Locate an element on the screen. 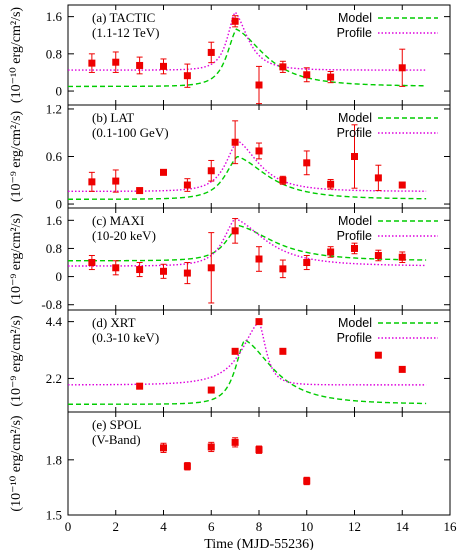 The width and height of the screenshot is (463, 550). panel-label: (e) SPOL is located at coordinates (117, 424).